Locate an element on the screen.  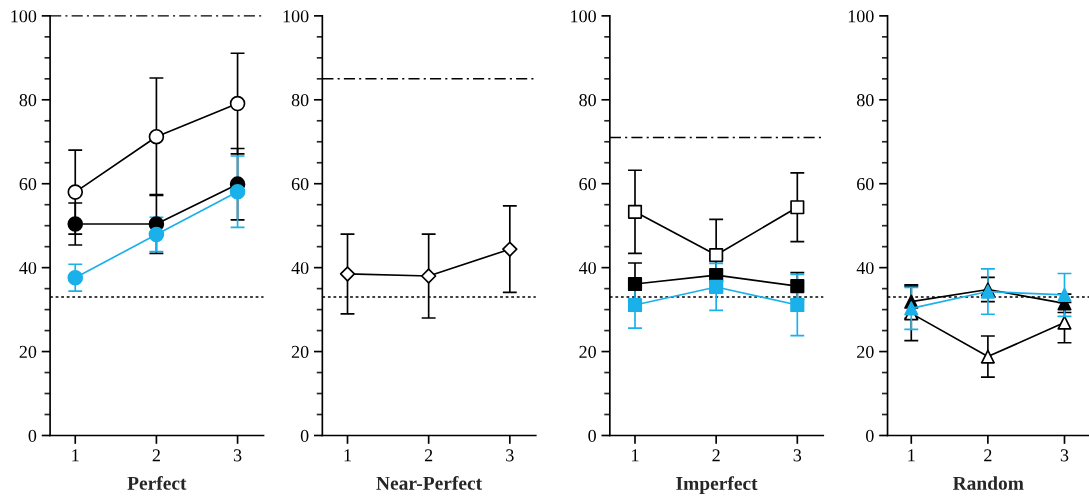
x-axis-title: Random is located at coordinates (988, 483).